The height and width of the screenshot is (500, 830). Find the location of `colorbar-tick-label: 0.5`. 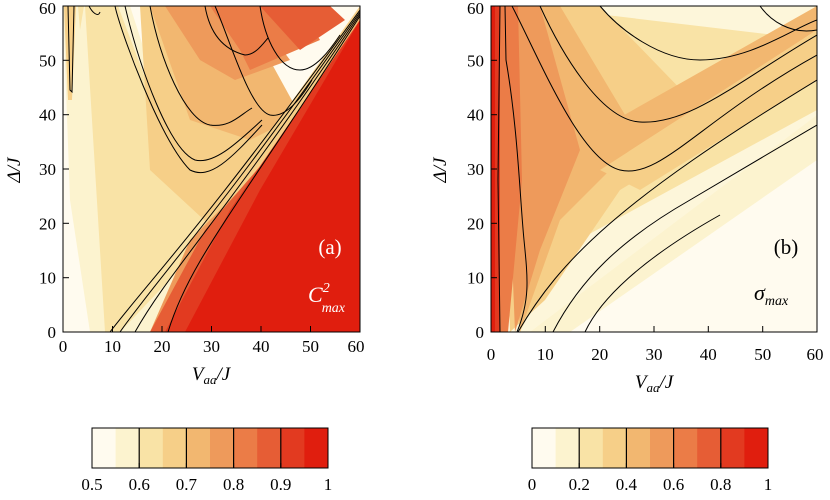

colorbar-tick-label: 0.5 is located at coordinates (91, 484).